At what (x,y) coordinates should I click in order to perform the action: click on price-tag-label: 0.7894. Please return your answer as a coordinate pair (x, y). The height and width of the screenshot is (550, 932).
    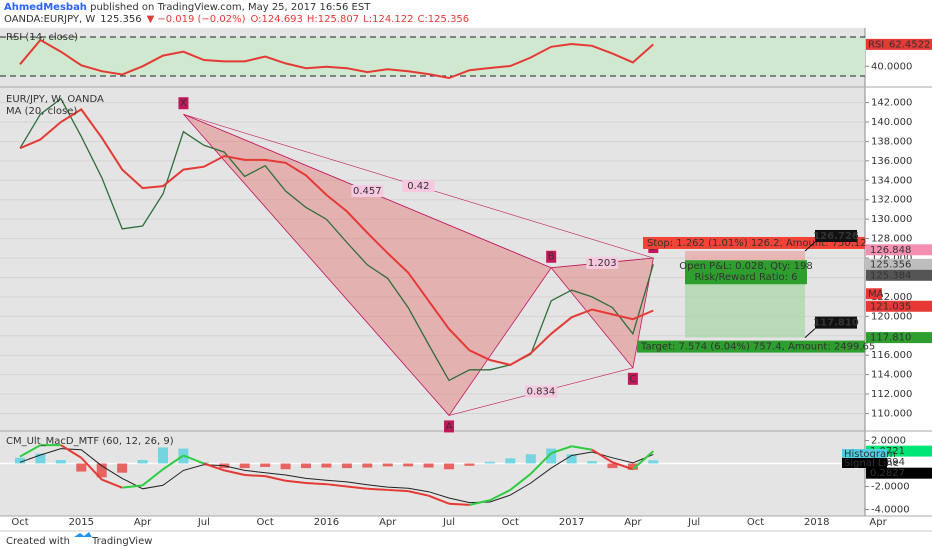
    Looking at the image, I should click on (887, 462).